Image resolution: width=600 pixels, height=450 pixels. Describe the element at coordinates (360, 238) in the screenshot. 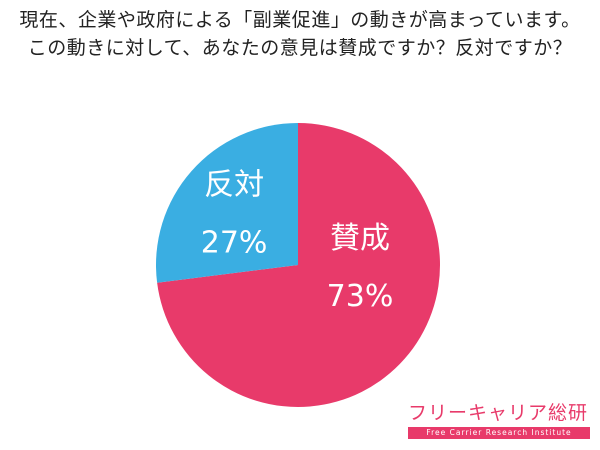

I see `slice-label-0: 賛成` at that location.